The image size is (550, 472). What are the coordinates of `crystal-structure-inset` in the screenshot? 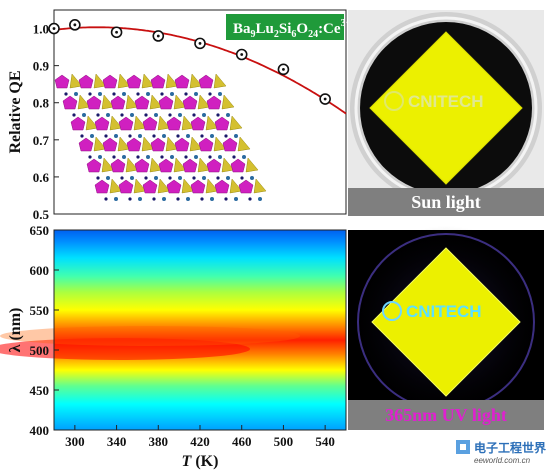 It's located at (160, 137).